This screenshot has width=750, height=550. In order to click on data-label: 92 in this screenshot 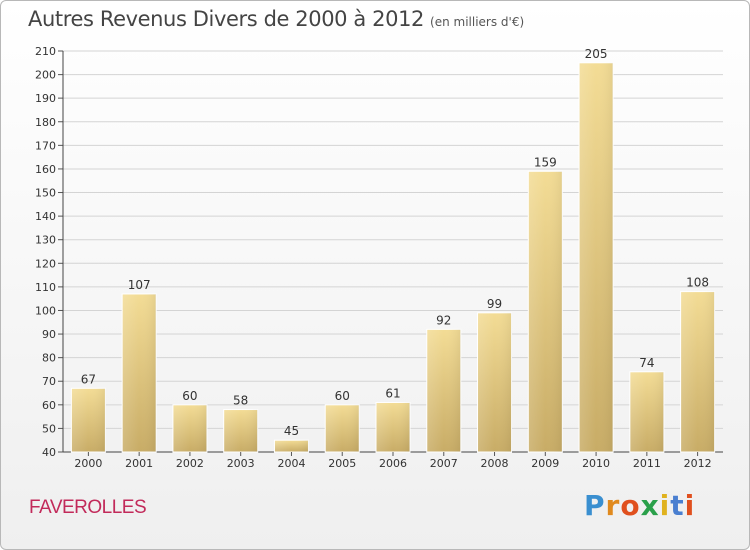, I will do `click(443, 320)`.